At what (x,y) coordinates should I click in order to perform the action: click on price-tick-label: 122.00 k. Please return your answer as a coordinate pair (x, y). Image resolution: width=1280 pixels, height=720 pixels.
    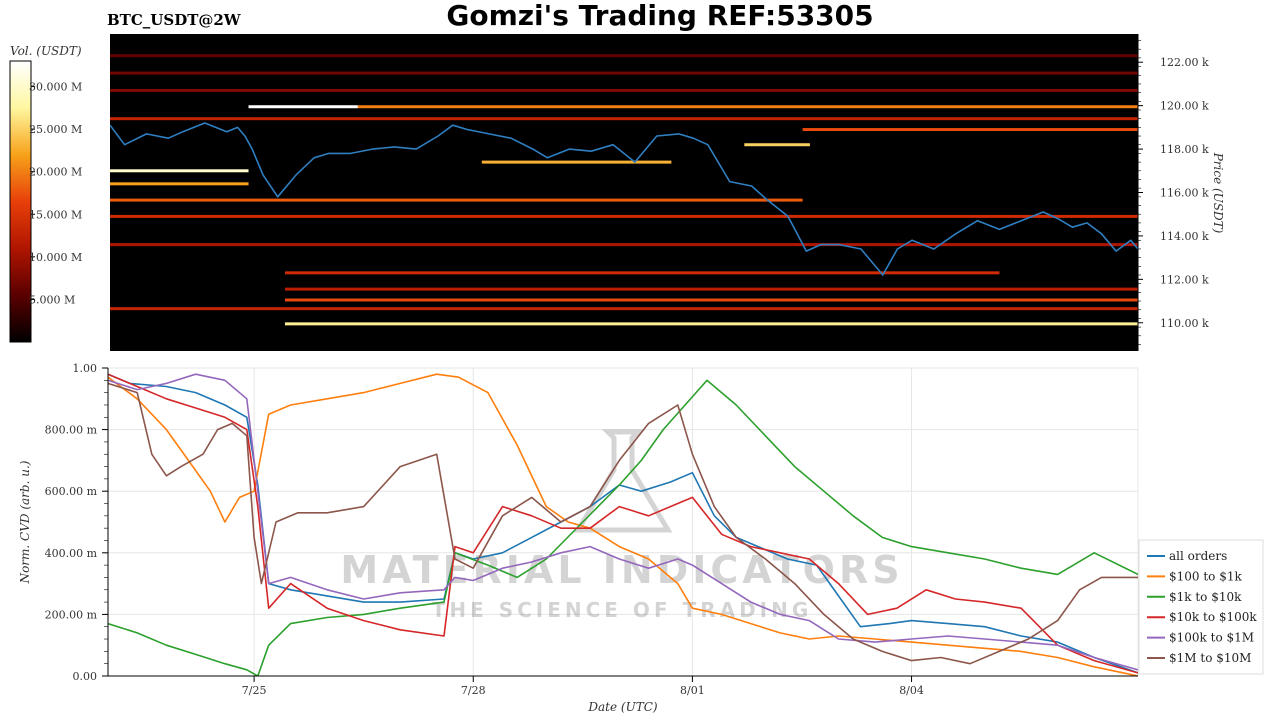
    Looking at the image, I should click on (1184, 62).